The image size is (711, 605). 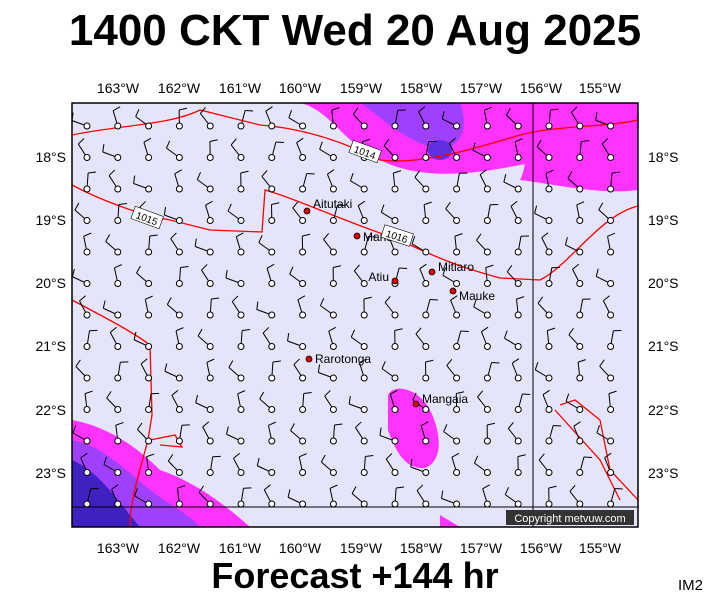 What do you see at coordinates (663, 283) in the screenshot?
I see `latitude-label: 20°S` at bounding box center [663, 283].